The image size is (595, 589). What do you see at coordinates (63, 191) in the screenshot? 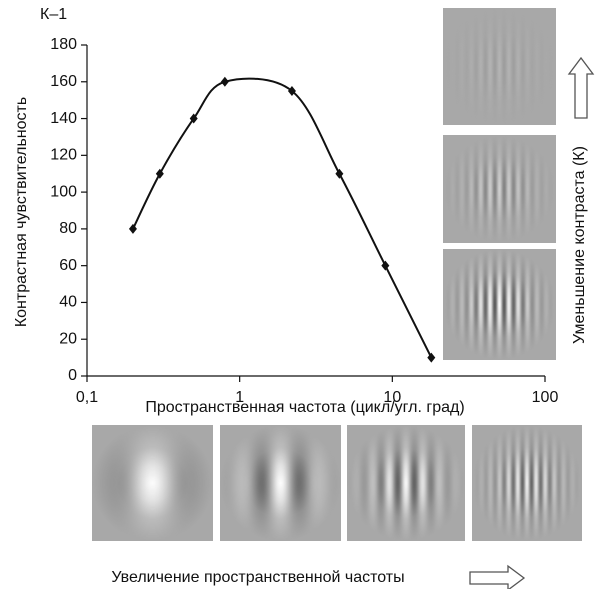
I see `y-tick-label: 100` at bounding box center [63, 191].